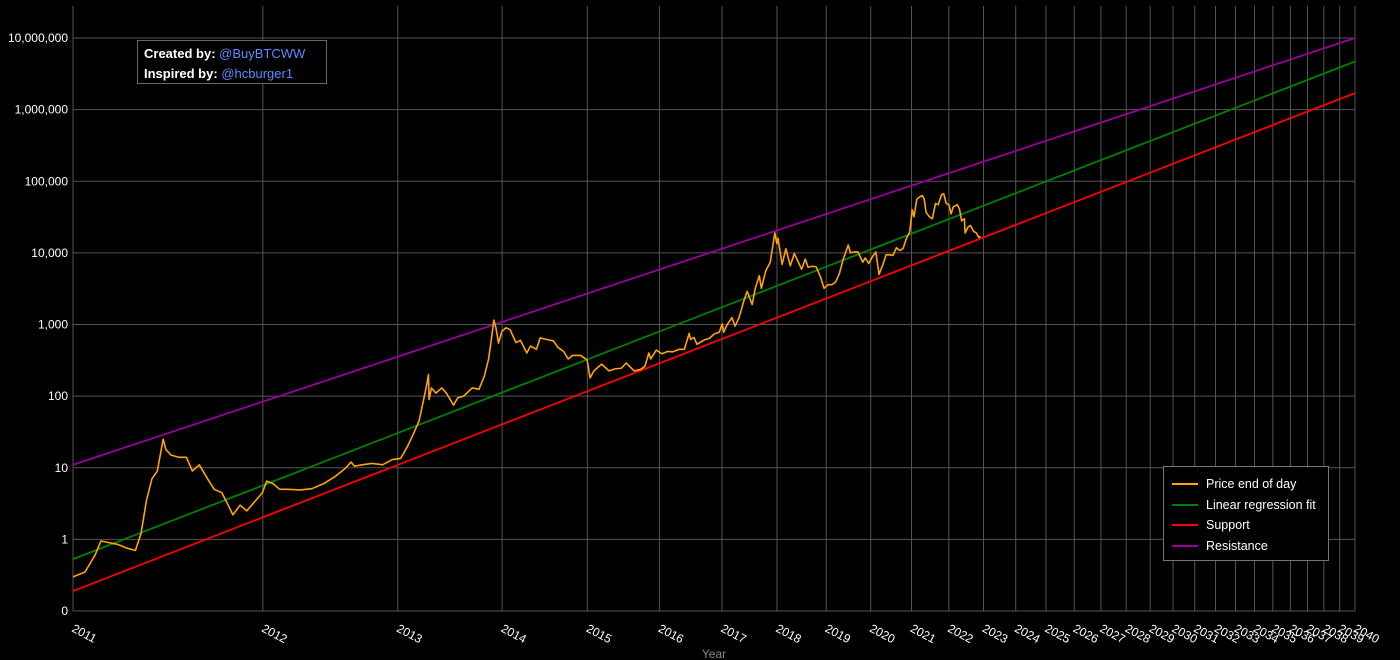 The height and width of the screenshot is (660, 1400). What do you see at coordinates (64, 611) in the screenshot?
I see `y-tick-label: 0` at bounding box center [64, 611].